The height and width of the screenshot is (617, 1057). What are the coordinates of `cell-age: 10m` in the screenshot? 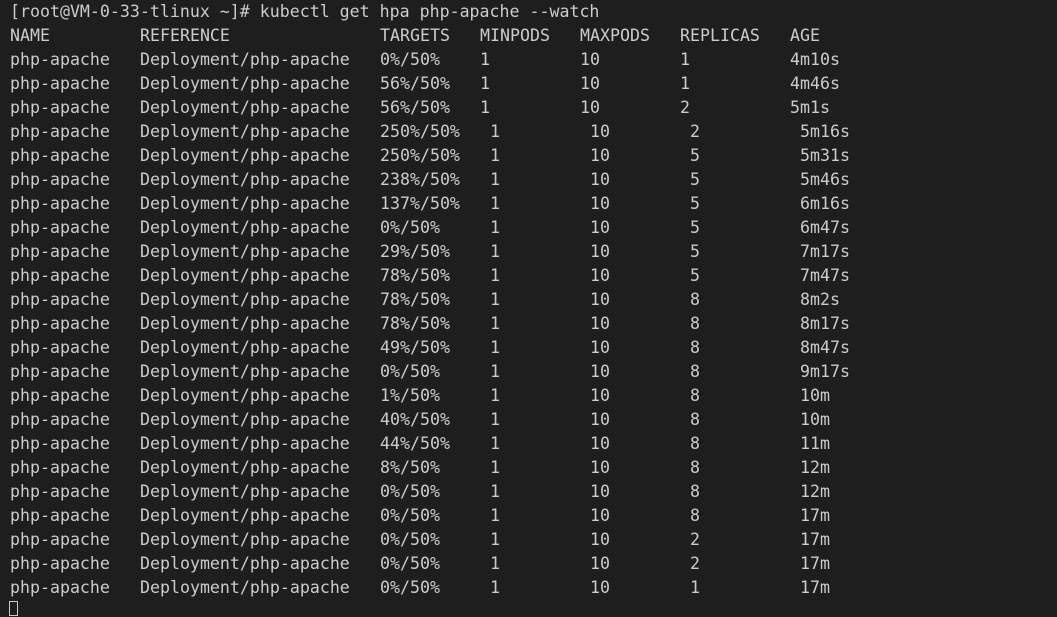 It's located at (815, 419).